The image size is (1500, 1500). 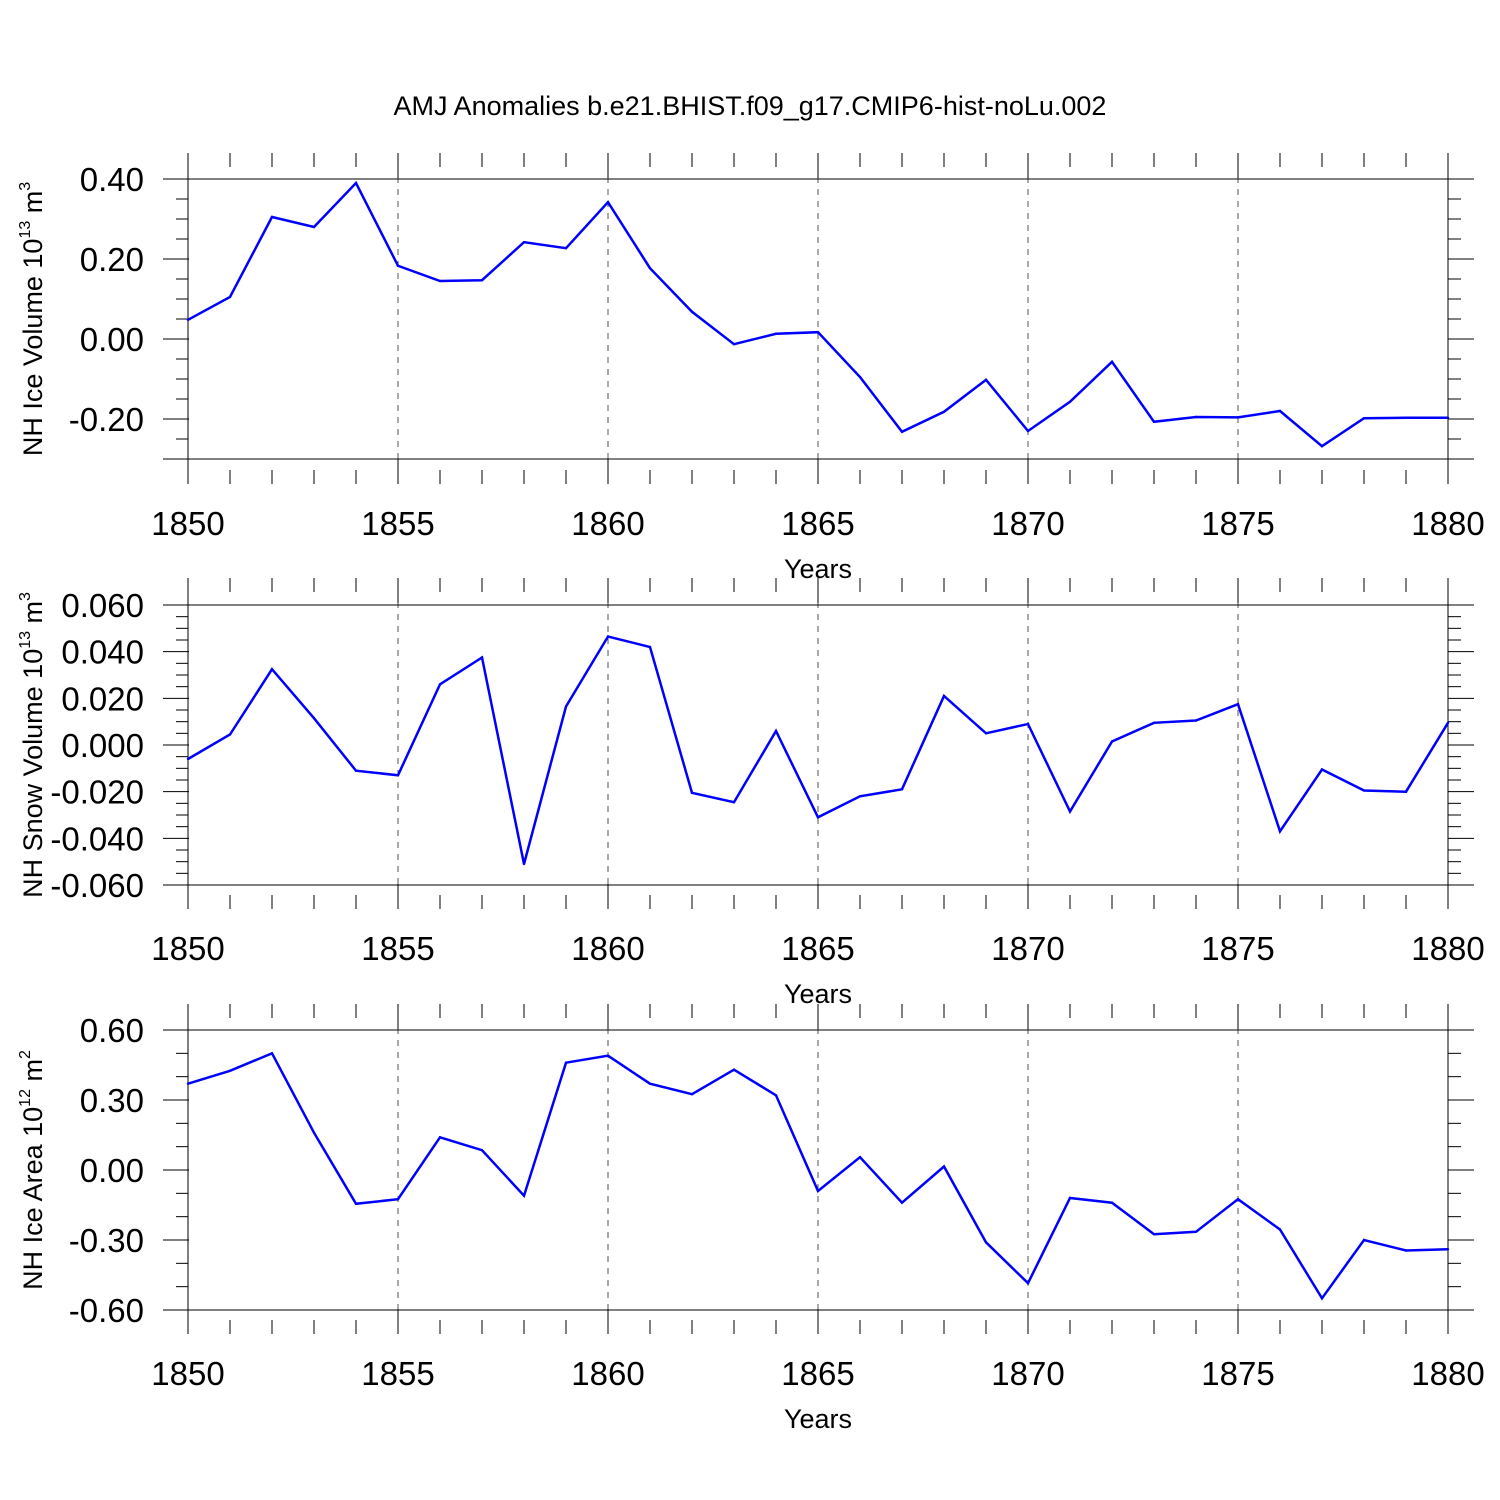 I want to click on x-tick-label-1860: 1860, so click(x=607, y=948).